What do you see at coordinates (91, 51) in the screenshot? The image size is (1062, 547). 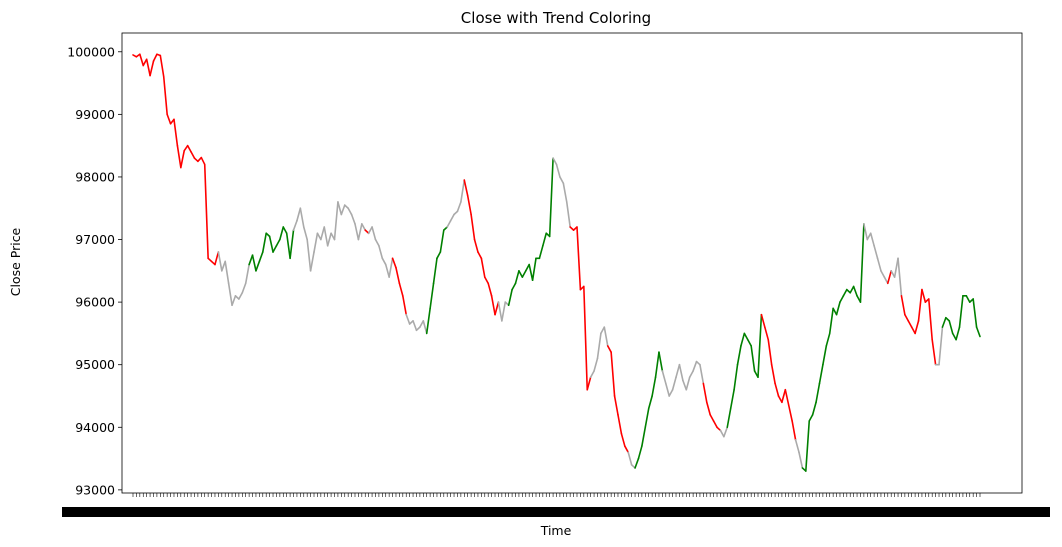 I see `y-tick-label: 100000` at bounding box center [91, 51].